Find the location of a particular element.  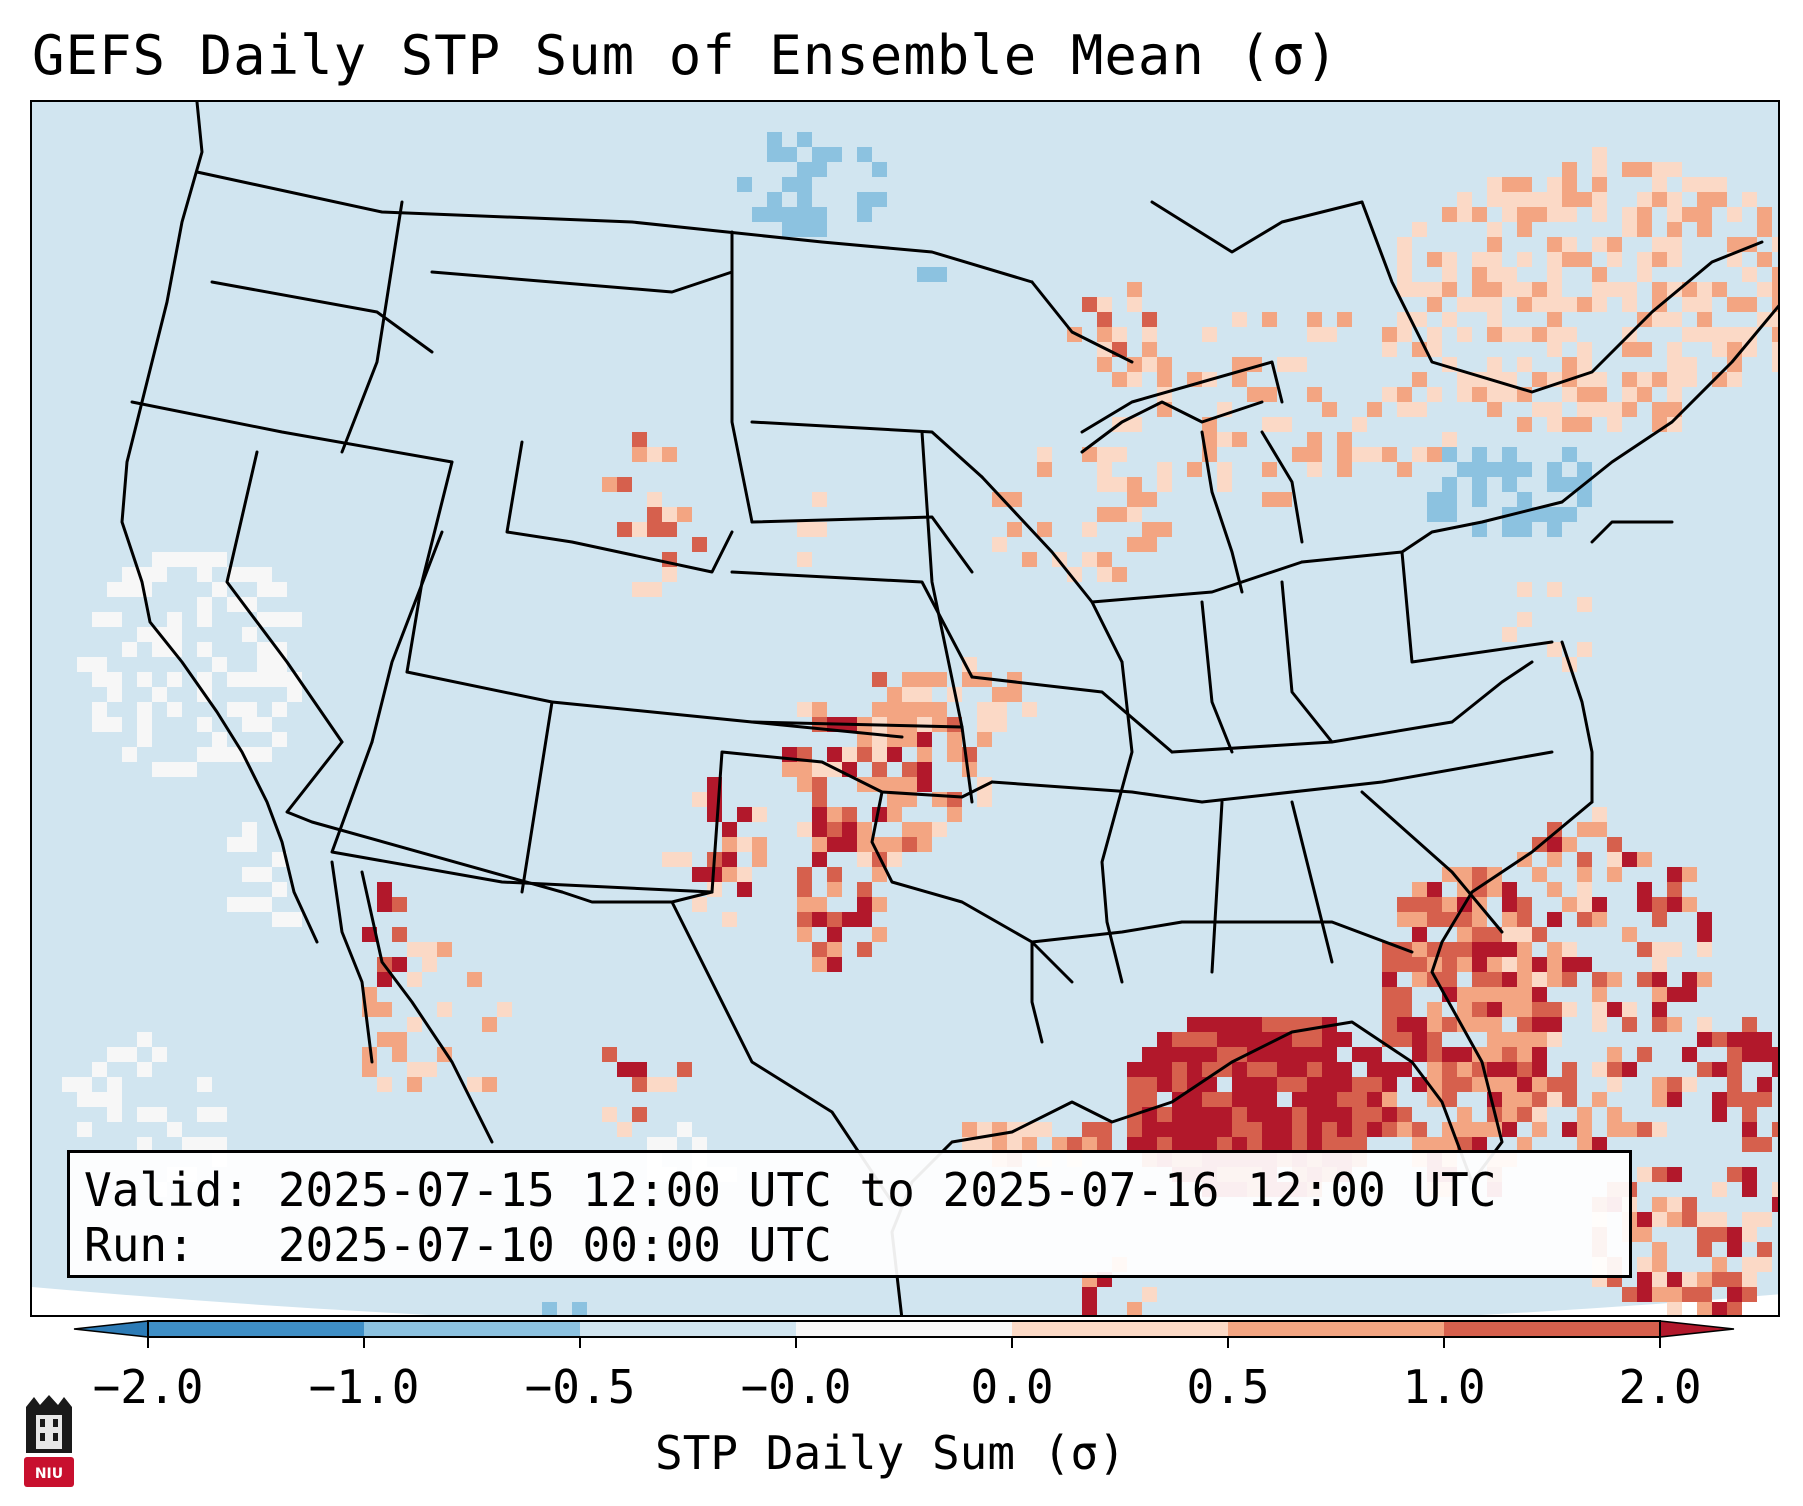

colorbar is located at coordinates (904, 1334).